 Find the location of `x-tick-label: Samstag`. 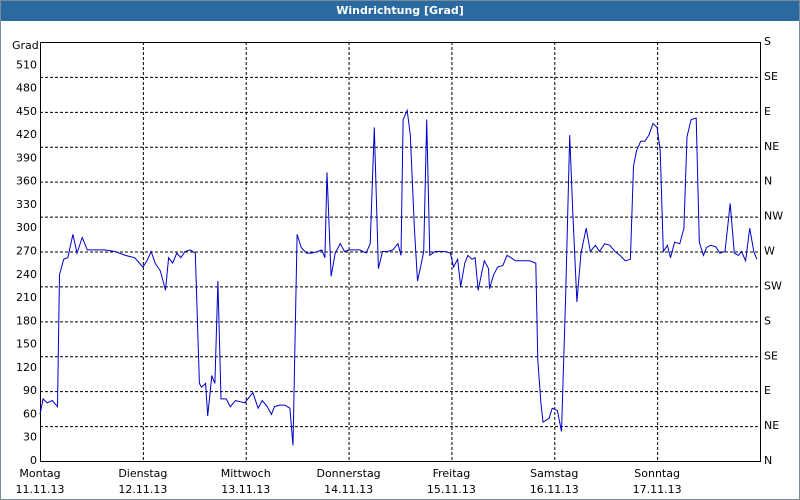

x-tick-label: Samstag is located at coordinates (554, 473).